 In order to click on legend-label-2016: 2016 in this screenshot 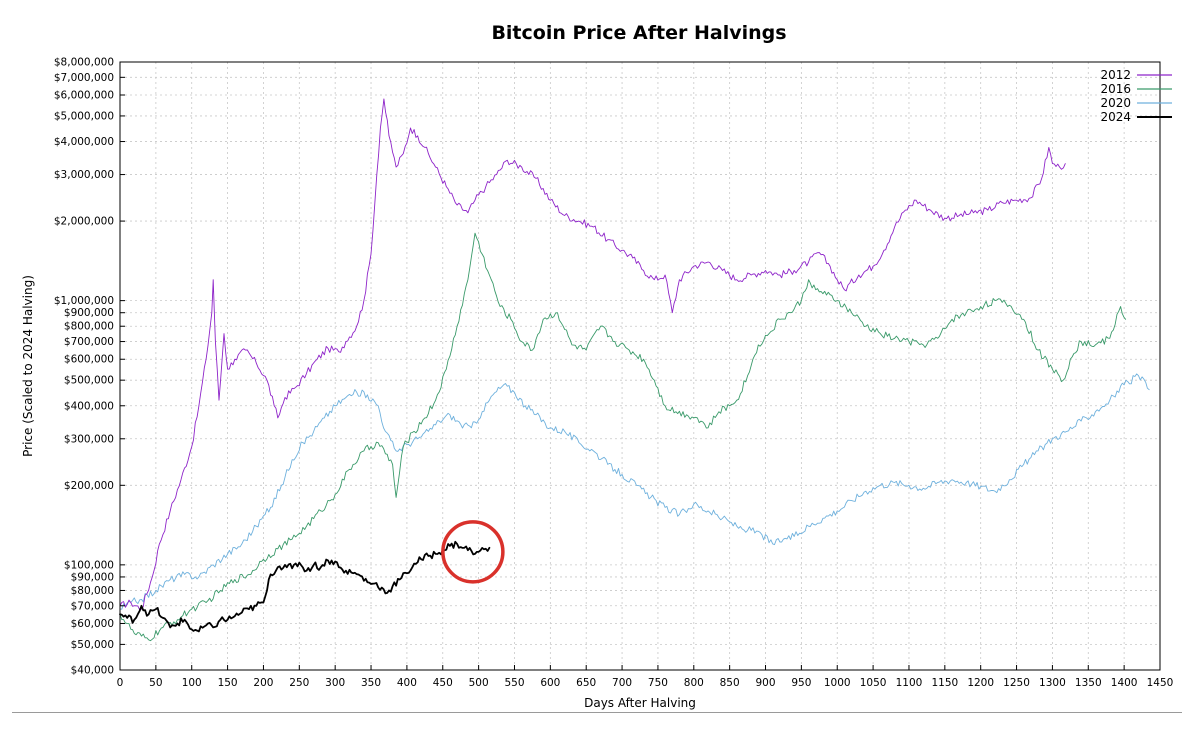, I will do `click(1115, 89)`.